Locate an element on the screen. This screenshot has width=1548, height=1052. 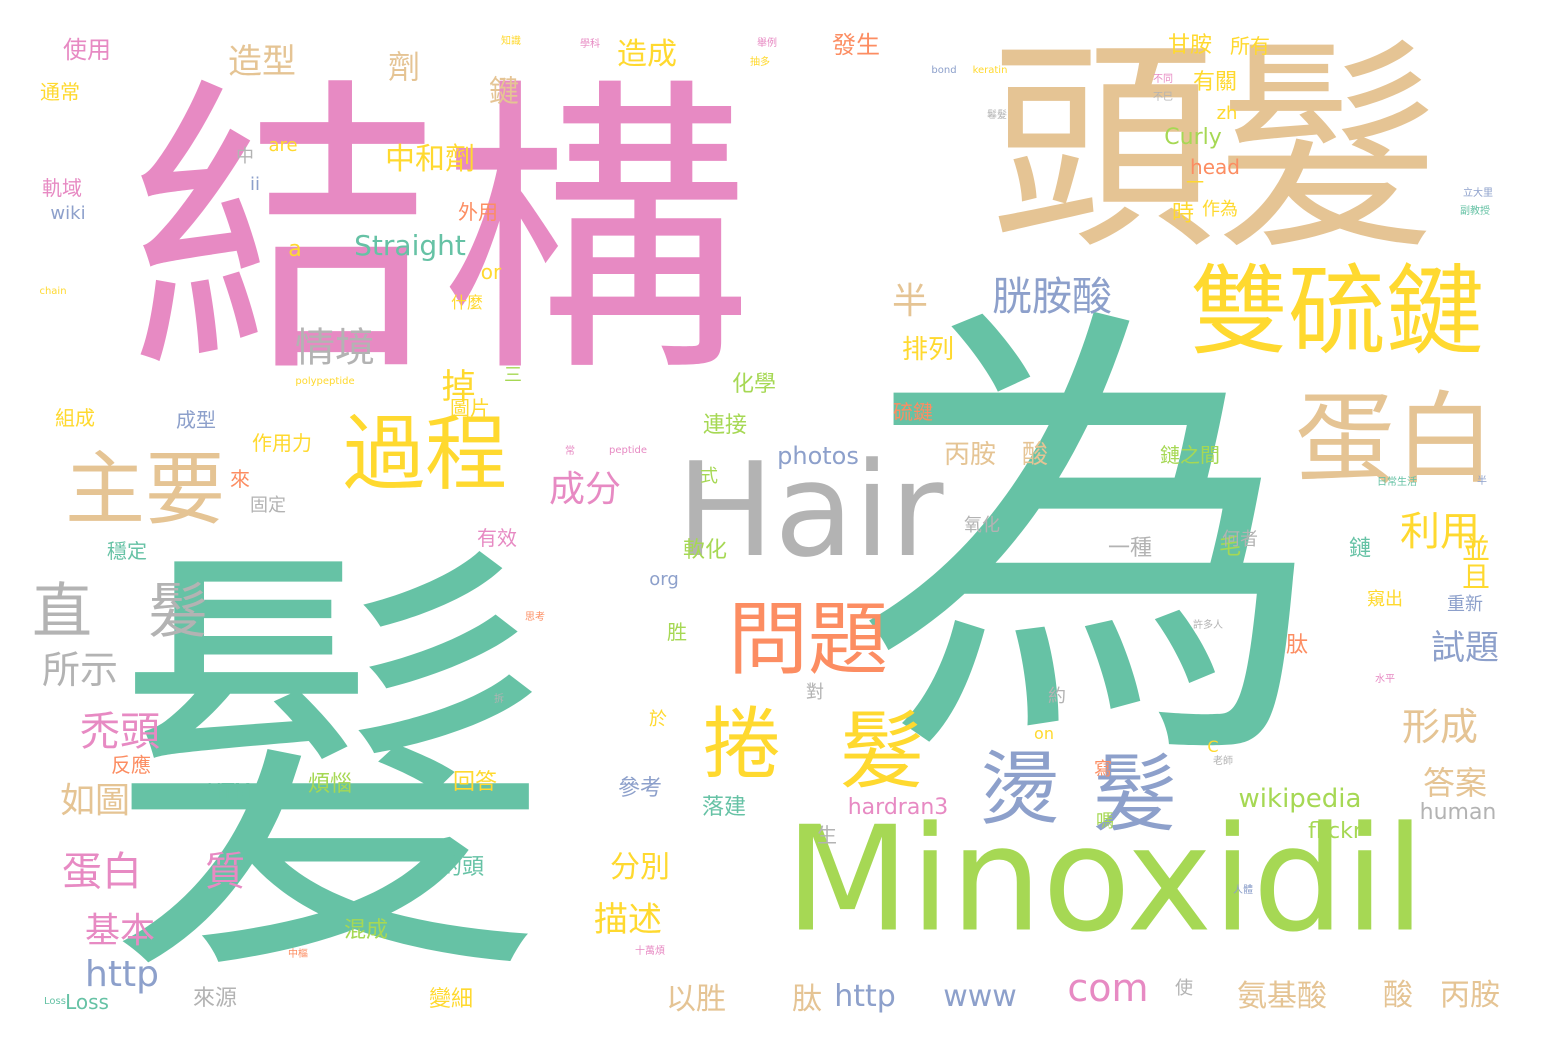
cloud-word: 利用 is located at coordinates (1440, 532).